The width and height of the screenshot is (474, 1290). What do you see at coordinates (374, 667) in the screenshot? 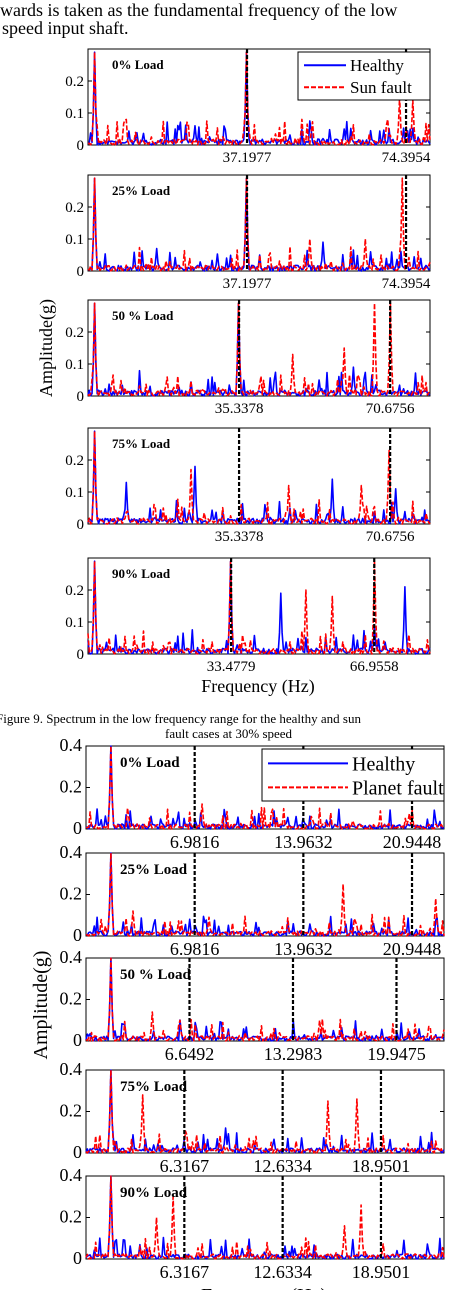
I see `x-tick-label: 66.9558` at bounding box center [374, 667].